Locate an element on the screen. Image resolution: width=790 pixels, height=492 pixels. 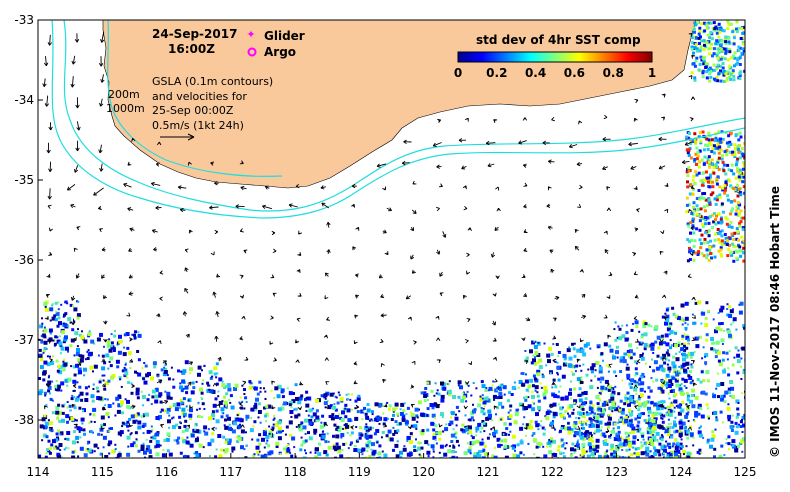
date-label: 24-Sep-2017 is located at coordinates (194, 34).